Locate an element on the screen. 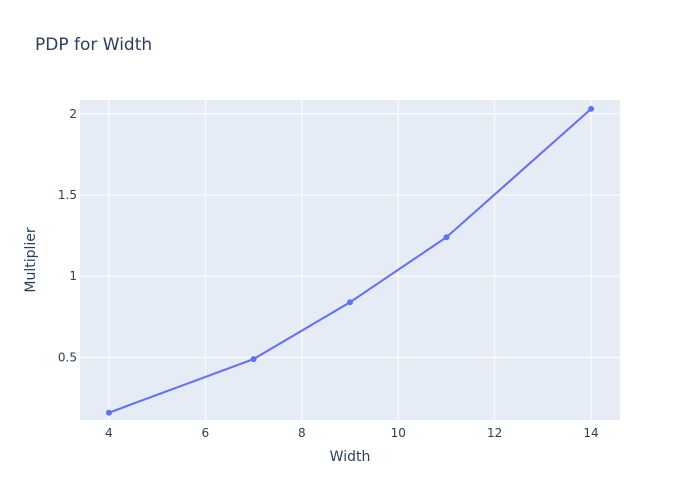  x-tick-label: 8 is located at coordinates (302, 433).